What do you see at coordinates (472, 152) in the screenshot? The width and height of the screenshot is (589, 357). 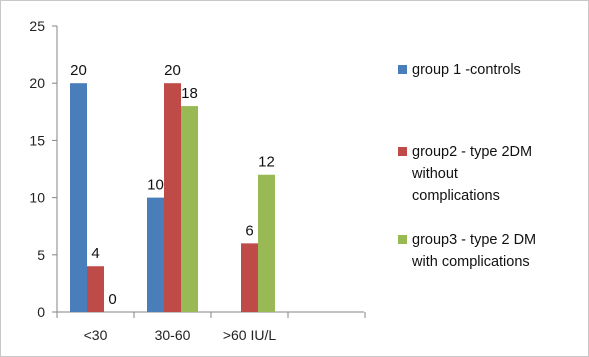 I see `legend-label: group2 - type 2DM` at bounding box center [472, 152].